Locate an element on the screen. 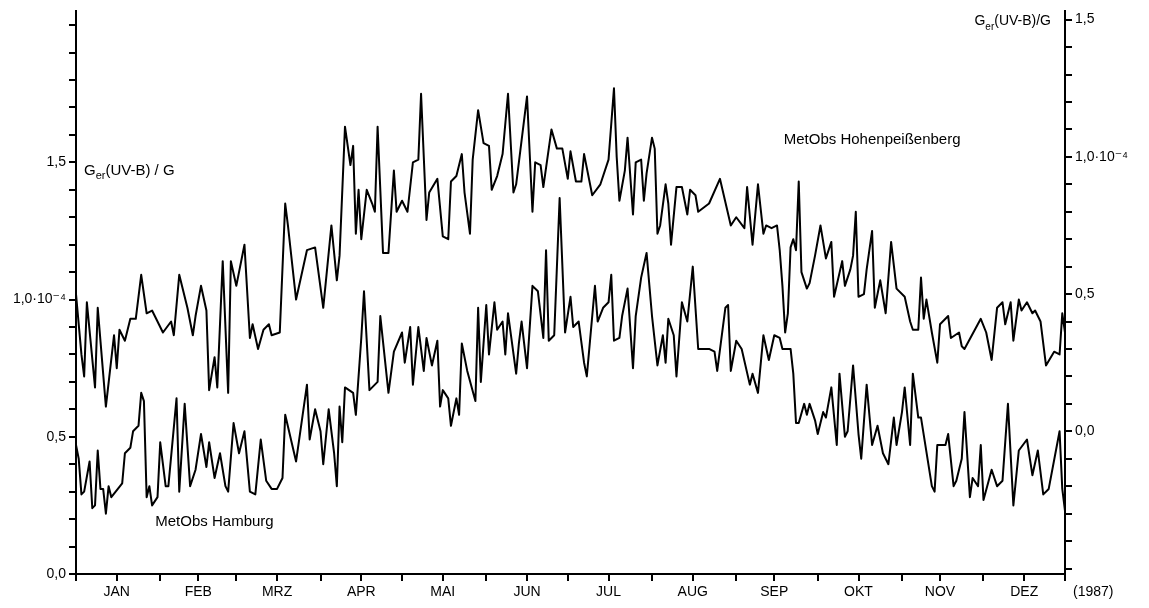  y-tick-label: 1,5 is located at coordinates (56, 161).